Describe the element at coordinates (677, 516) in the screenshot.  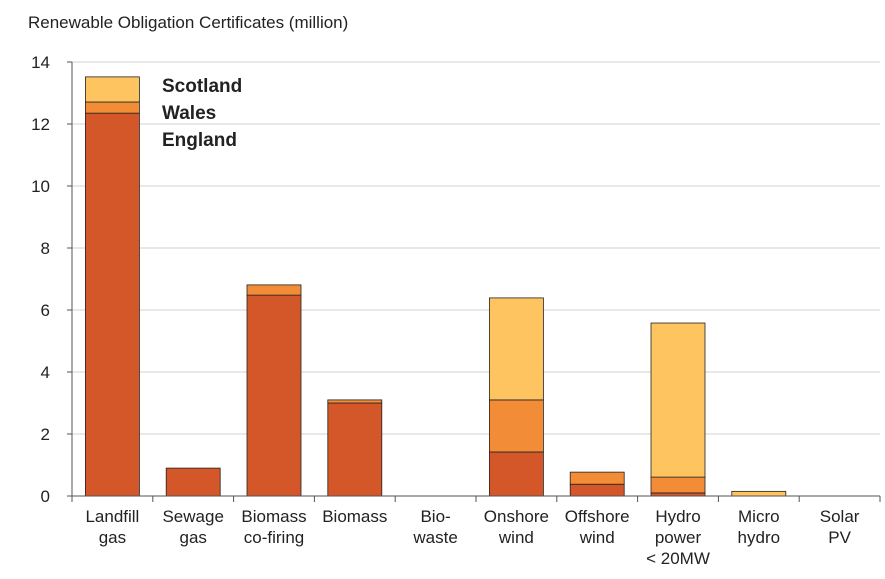
I see `x-tick-label-line: Hydro` at that location.